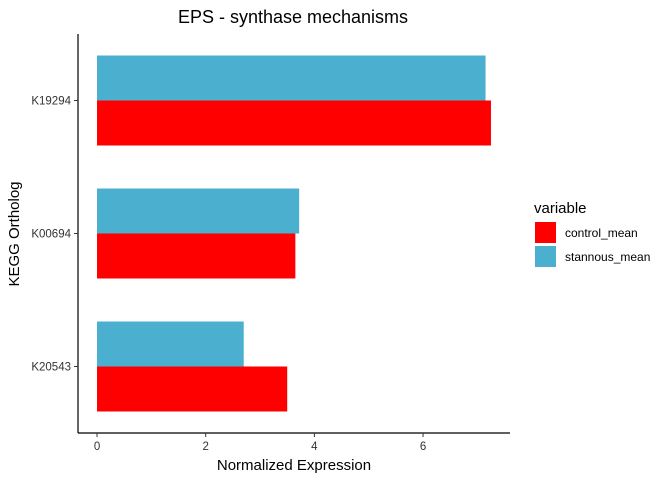 The width and height of the screenshot is (672, 485). What do you see at coordinates (545, 232) in the screenshot?
I see `legend-key-control_mean` at bounding box center [545, 232].